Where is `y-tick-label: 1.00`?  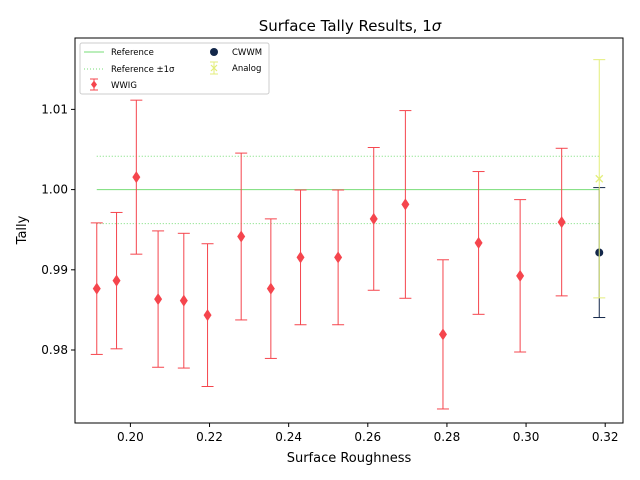 y-tick-label: 1.00 is located at coordinates (54, 190).